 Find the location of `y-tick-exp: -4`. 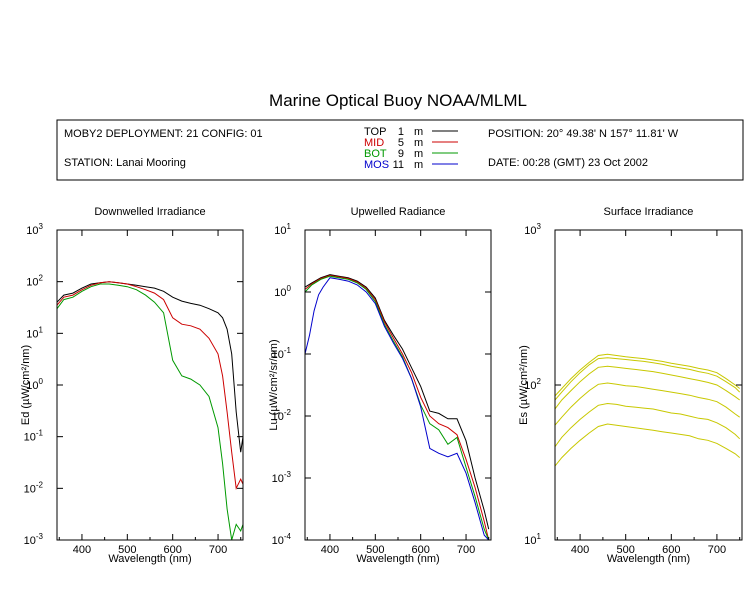

y-tick-exp: -4 is located at coordinates (288, 536).